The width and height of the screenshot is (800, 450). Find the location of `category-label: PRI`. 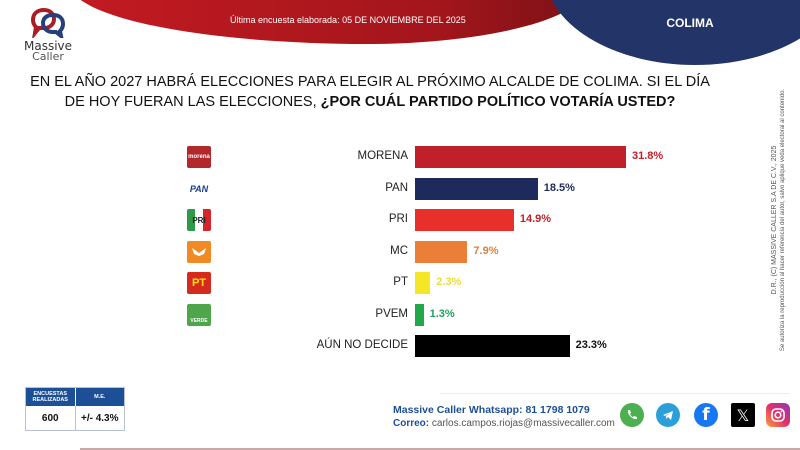

category-label: PRI is located at coordinates (398, 219).